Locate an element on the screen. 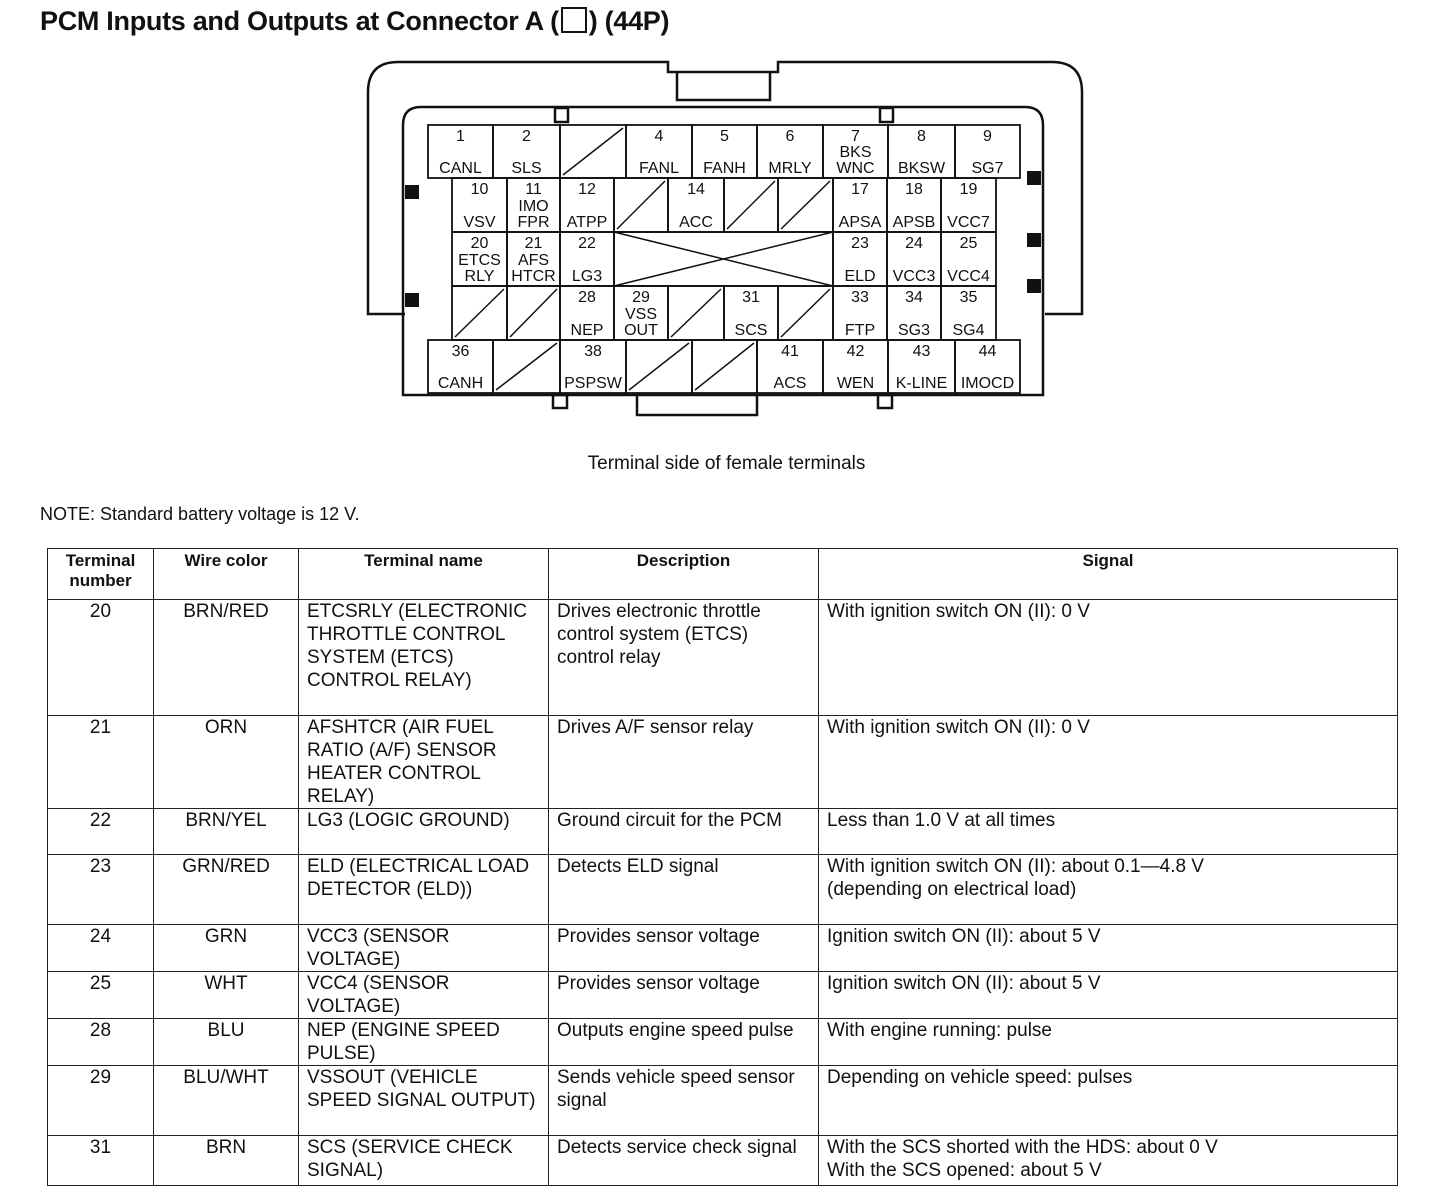  terminal-number: 7 is located at coordinates (855, 136).